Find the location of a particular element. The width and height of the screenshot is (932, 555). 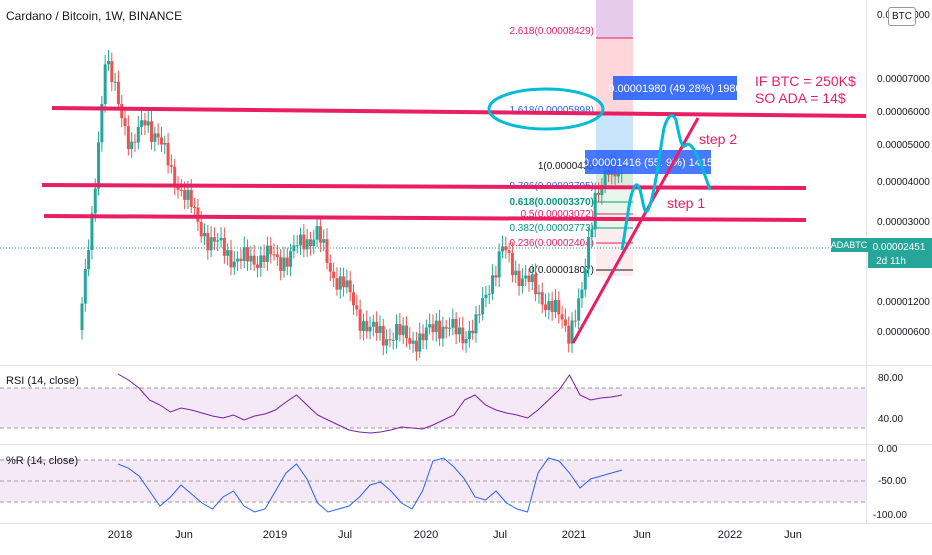

chart-title: Cardano / Bitcoin, 1W, BINANCE is located at coordinates (94, 16).